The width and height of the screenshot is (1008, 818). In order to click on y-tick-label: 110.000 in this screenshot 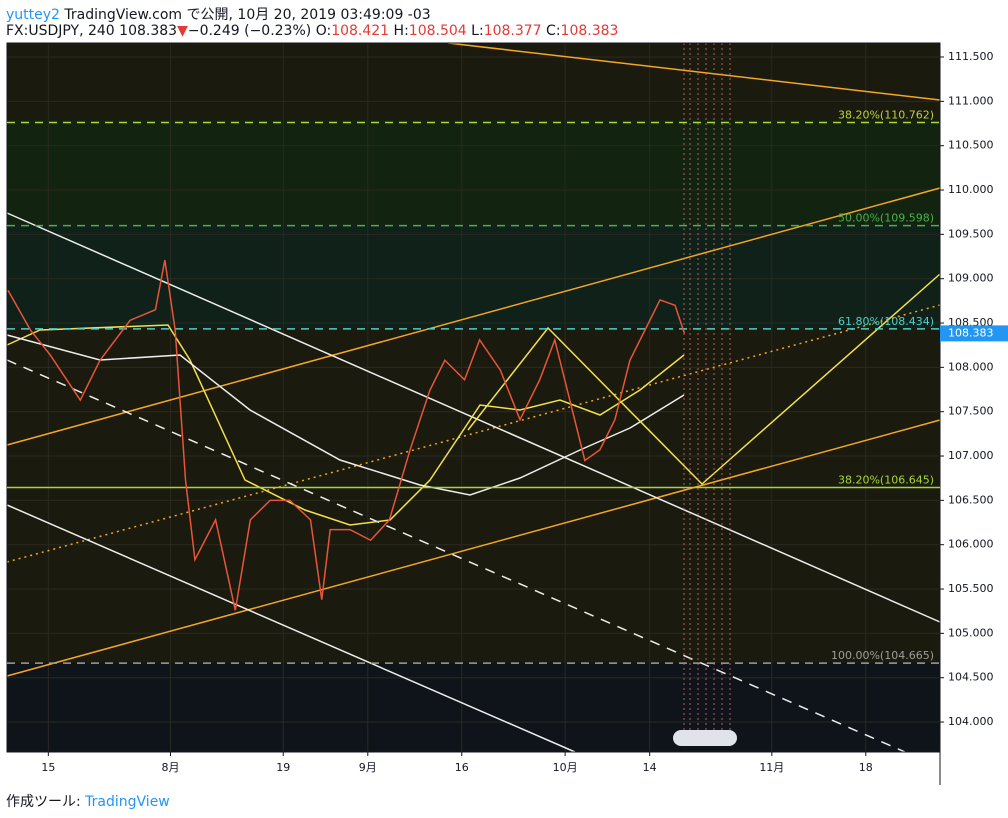, I will do `click(971, 189)`.